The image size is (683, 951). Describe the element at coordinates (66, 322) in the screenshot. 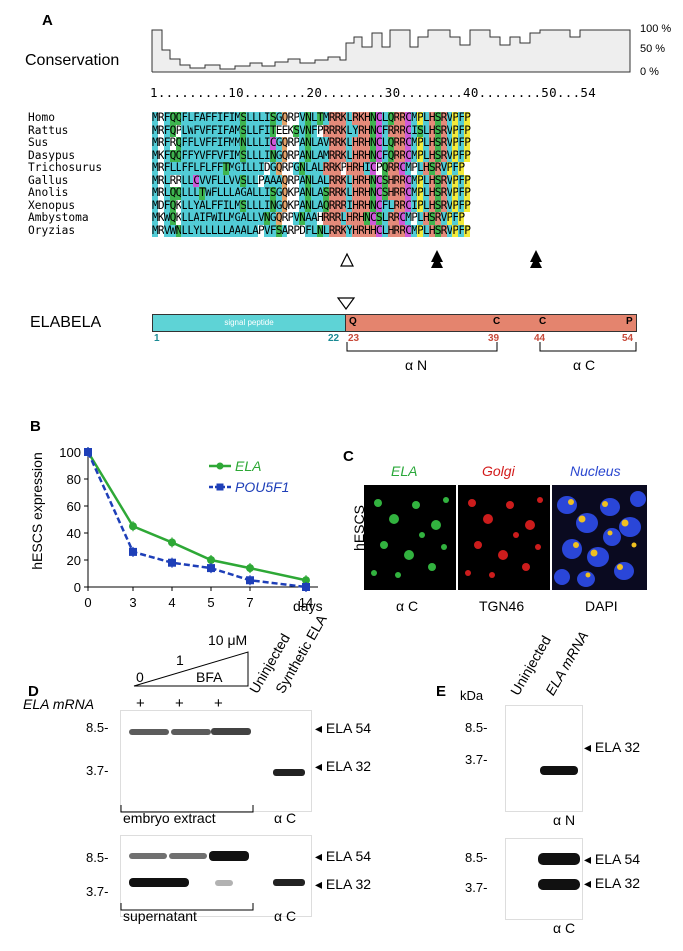

I see `elabela-label: ELABELA` at that location.